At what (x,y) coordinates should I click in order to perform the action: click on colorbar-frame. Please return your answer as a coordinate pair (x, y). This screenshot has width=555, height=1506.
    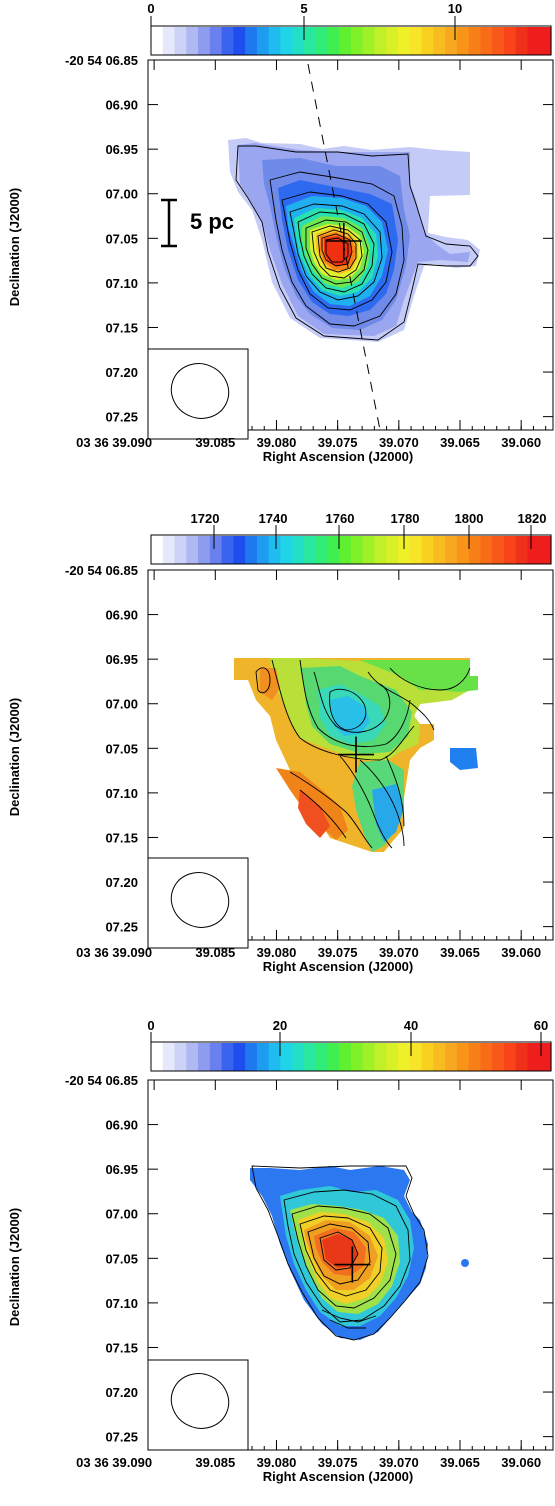
    Looking at the image, I should click on (351, 40).